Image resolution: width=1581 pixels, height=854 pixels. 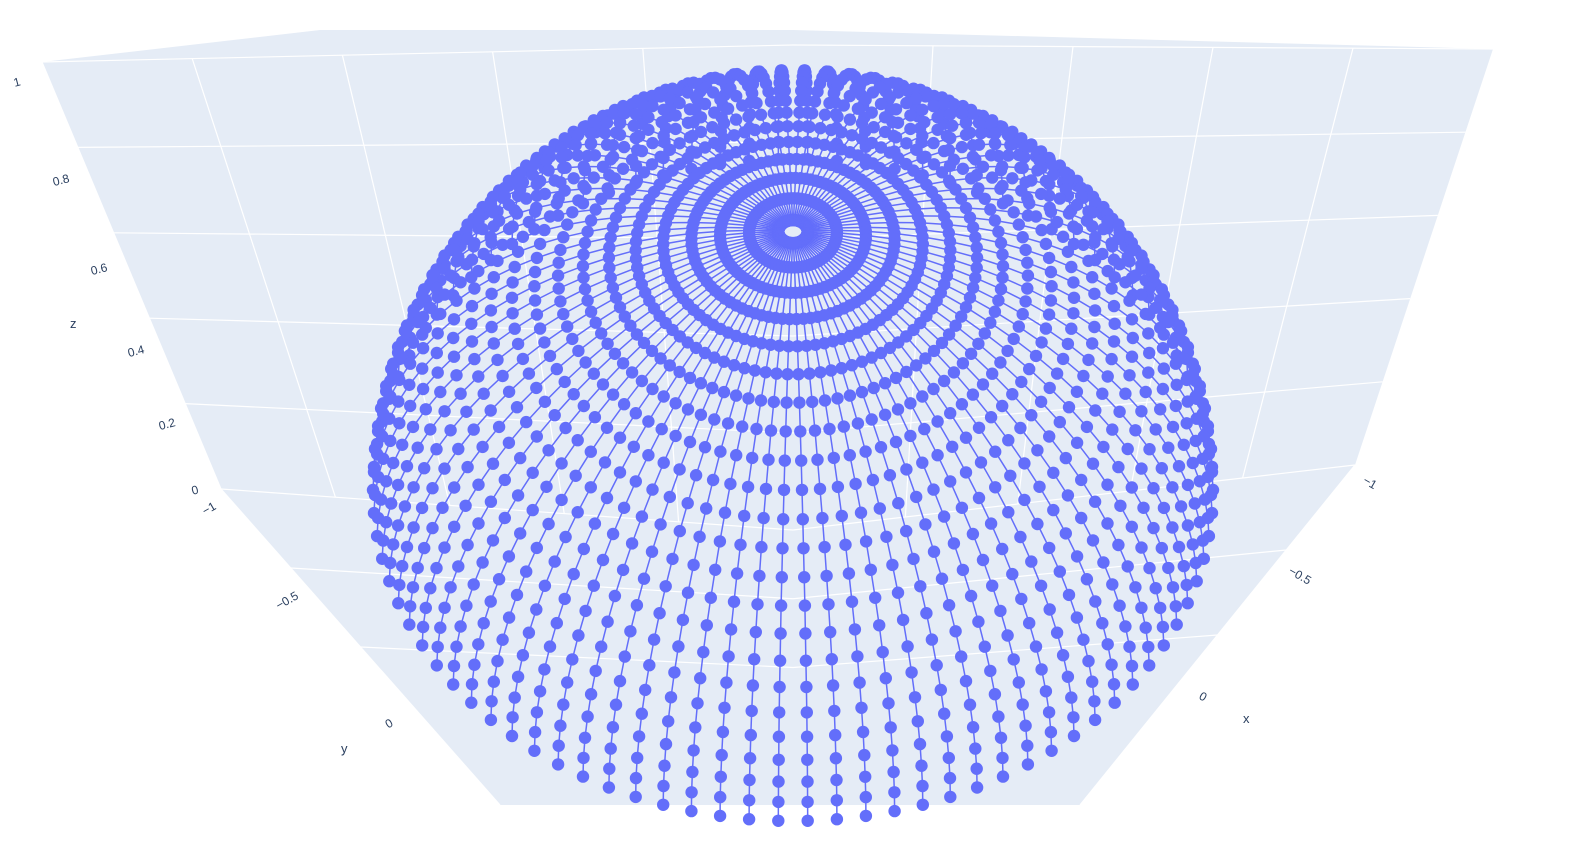 What do you see at coordinates (344, 748) in the screenshot?
I see `y-axis-title: y` at bounding box center [344, 748].